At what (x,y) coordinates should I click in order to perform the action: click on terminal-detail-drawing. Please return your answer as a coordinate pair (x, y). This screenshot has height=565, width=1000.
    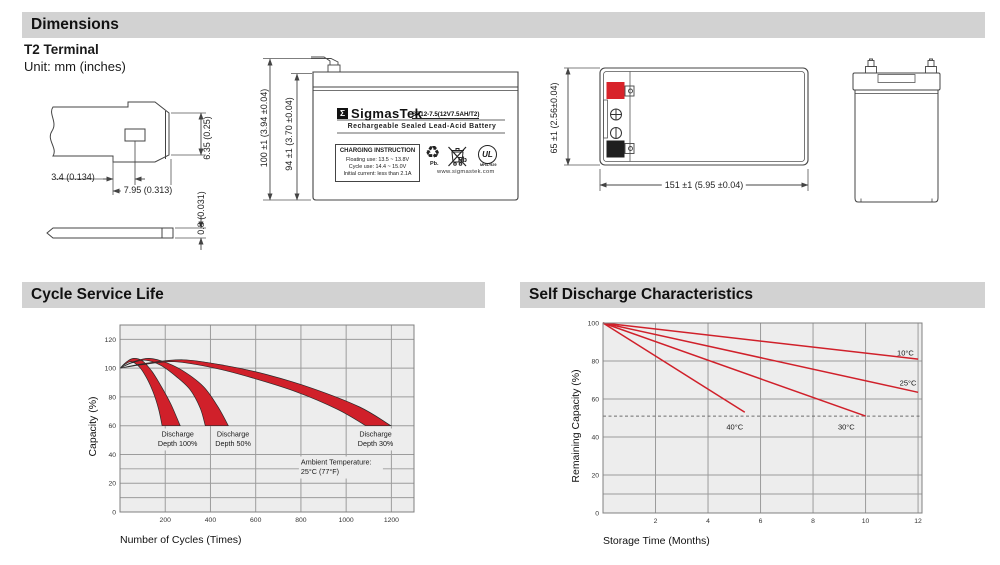
    Looking at the image, I should click on (126, 175).